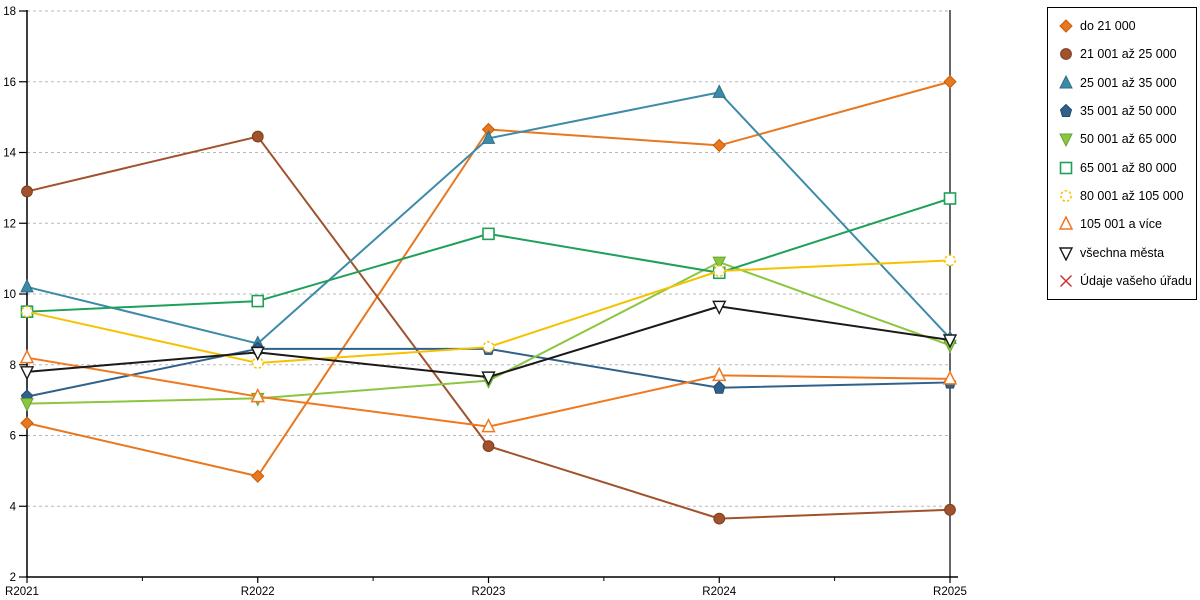 The width and height of the screenshot is (1200, 600). What do you see at coordinates (9, 154) in the screenshot?
I see `y-tick-label-14: 14` at bounding box center [9, 154].